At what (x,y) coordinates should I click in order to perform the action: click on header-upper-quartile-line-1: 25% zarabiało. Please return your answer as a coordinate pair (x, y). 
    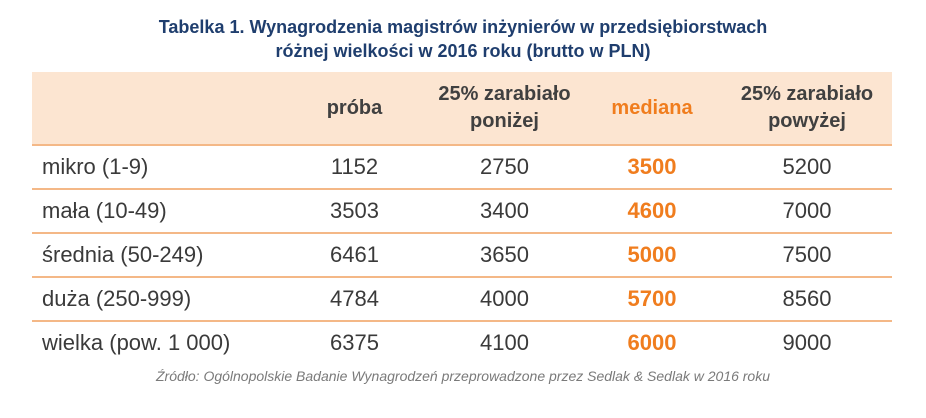
    Looking at the image, I should click on (807, 94).